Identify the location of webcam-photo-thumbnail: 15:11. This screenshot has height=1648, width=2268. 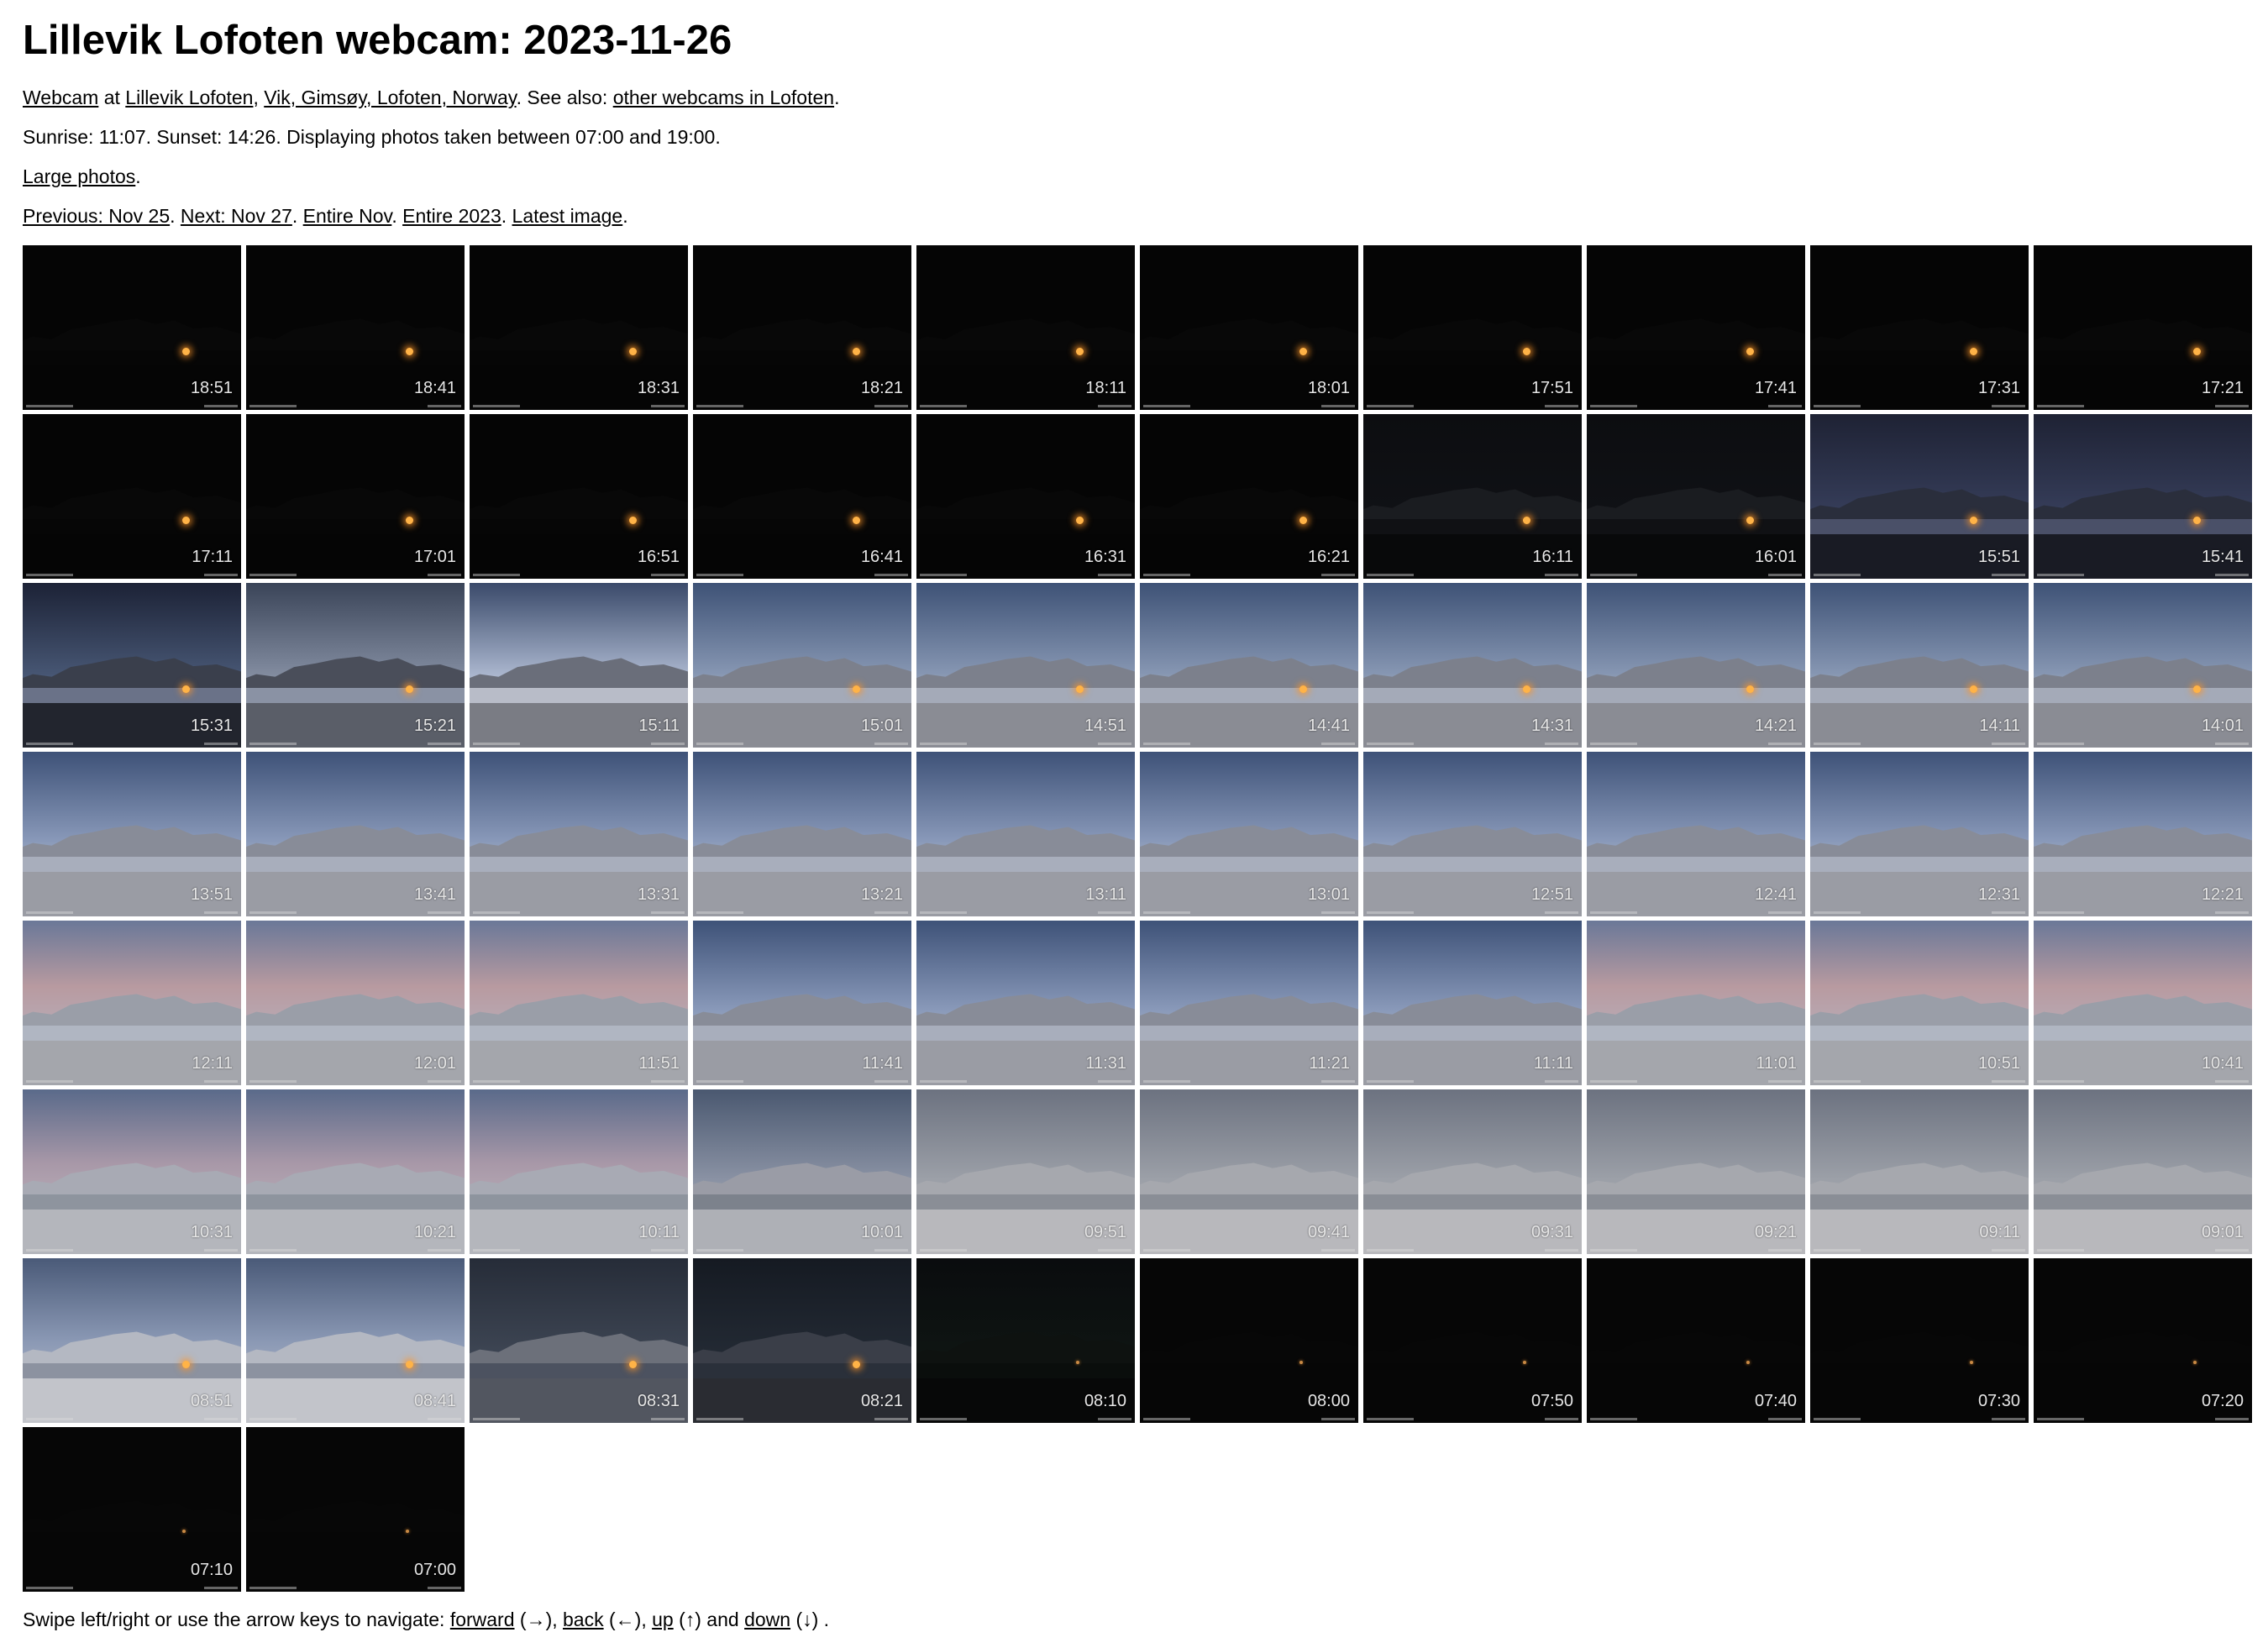
(579, 666).